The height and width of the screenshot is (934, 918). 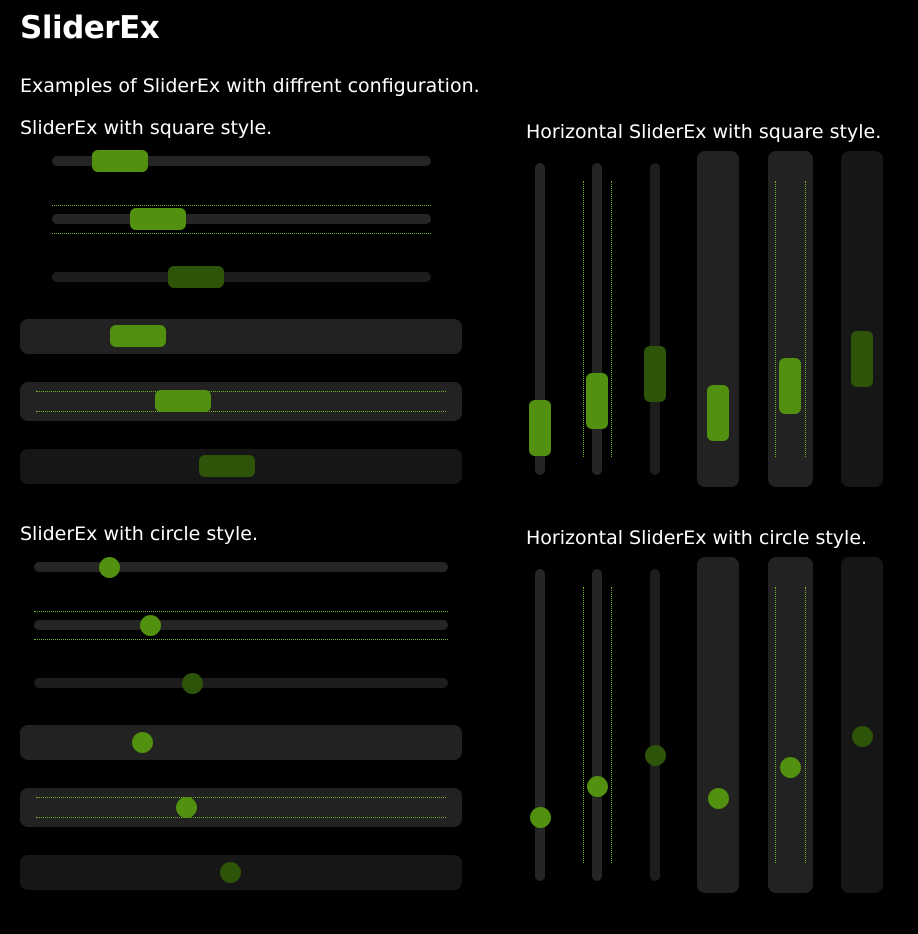 What do you see at coordinates (139, 534) in the screenshot?
I see `circle-section-label: SliderEx with circle style.` at bounding box center [139, 534].